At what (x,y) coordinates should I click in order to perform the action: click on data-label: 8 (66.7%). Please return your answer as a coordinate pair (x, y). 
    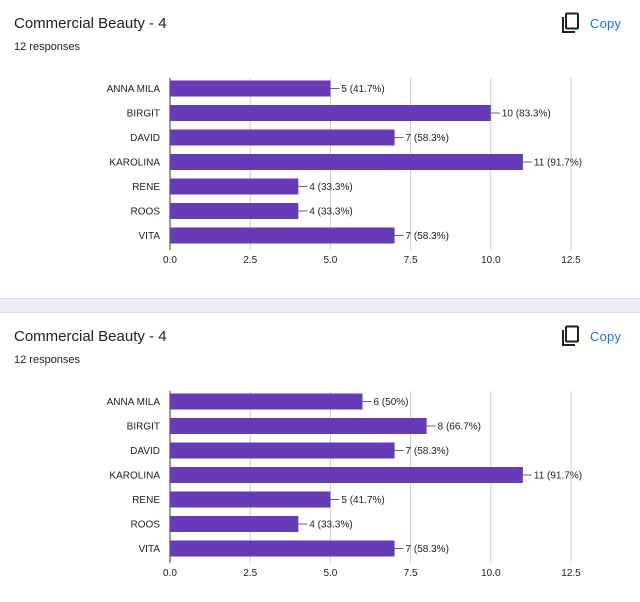
    Looking at the image, I should click on (459, 427).